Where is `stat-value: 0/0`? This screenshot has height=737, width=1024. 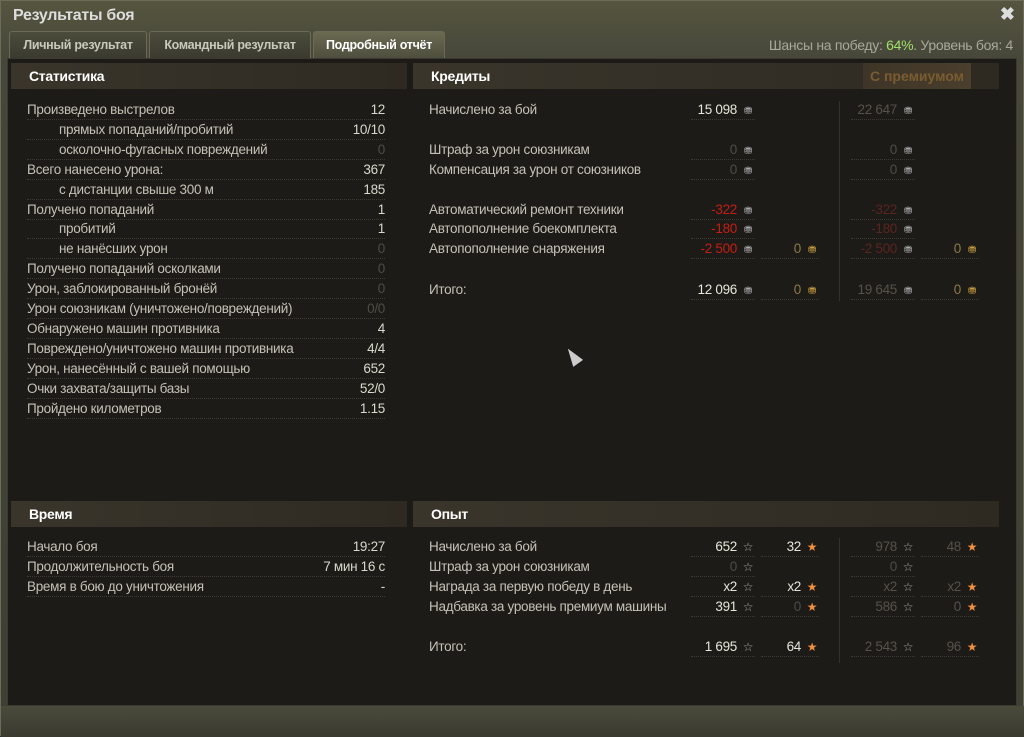
stat-value: 0/0 is located at coordinates (376, 308).